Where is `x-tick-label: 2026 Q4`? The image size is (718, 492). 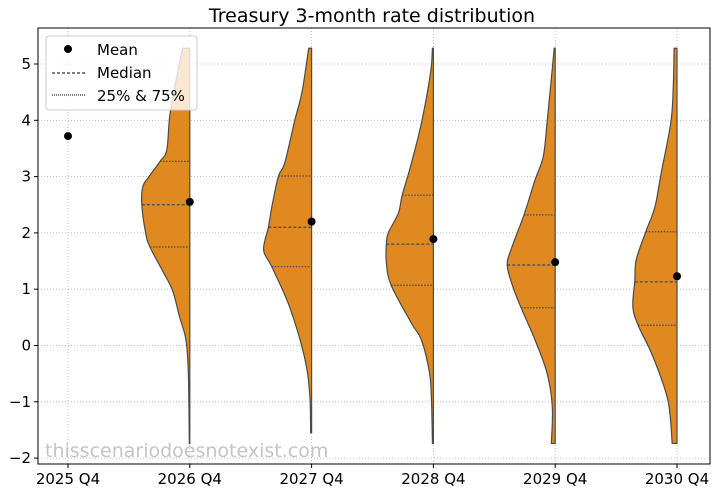 x-tick-label: 2026 Q4 is located at coordinates (190, 479).